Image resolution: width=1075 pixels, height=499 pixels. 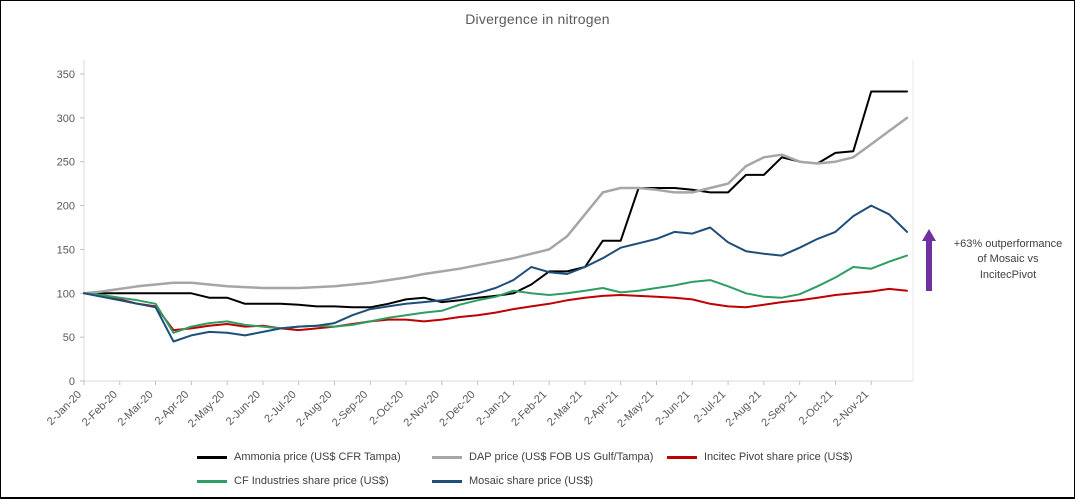 What do you see at coordinates (447, 481) in the screenshot?
I see `legend-swatch-mosaic` at bounding box center [447, 481].